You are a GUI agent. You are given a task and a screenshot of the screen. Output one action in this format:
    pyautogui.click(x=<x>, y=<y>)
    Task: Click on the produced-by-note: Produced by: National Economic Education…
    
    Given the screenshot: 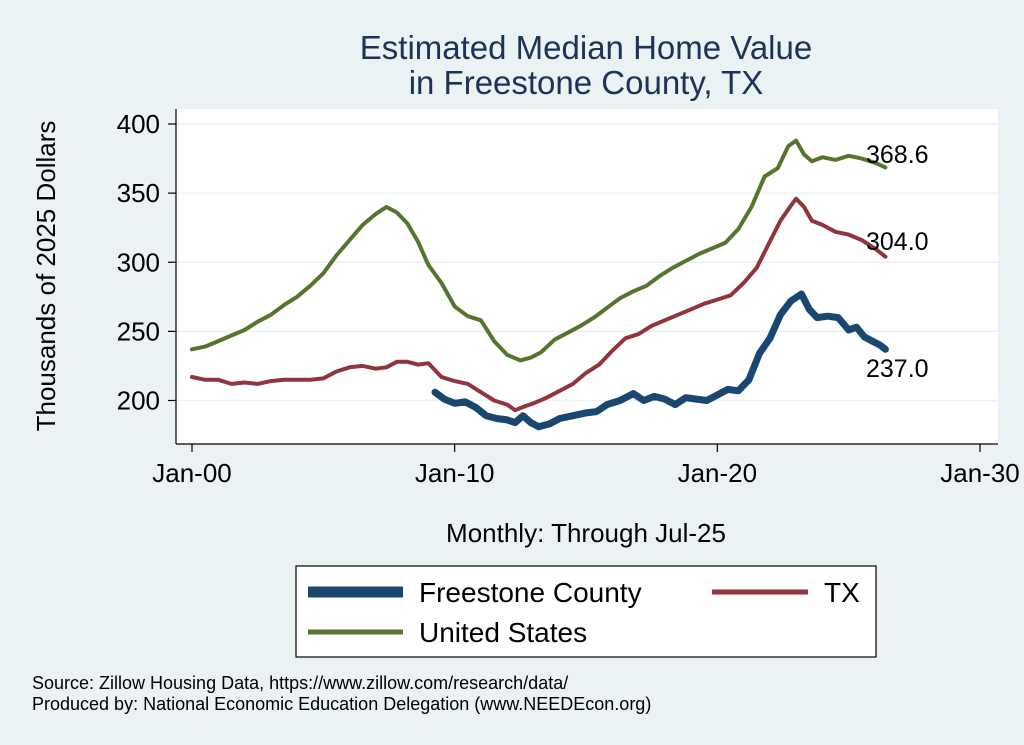 What is the action you would take?
    pyautogui.click(x=341, y=704)
    